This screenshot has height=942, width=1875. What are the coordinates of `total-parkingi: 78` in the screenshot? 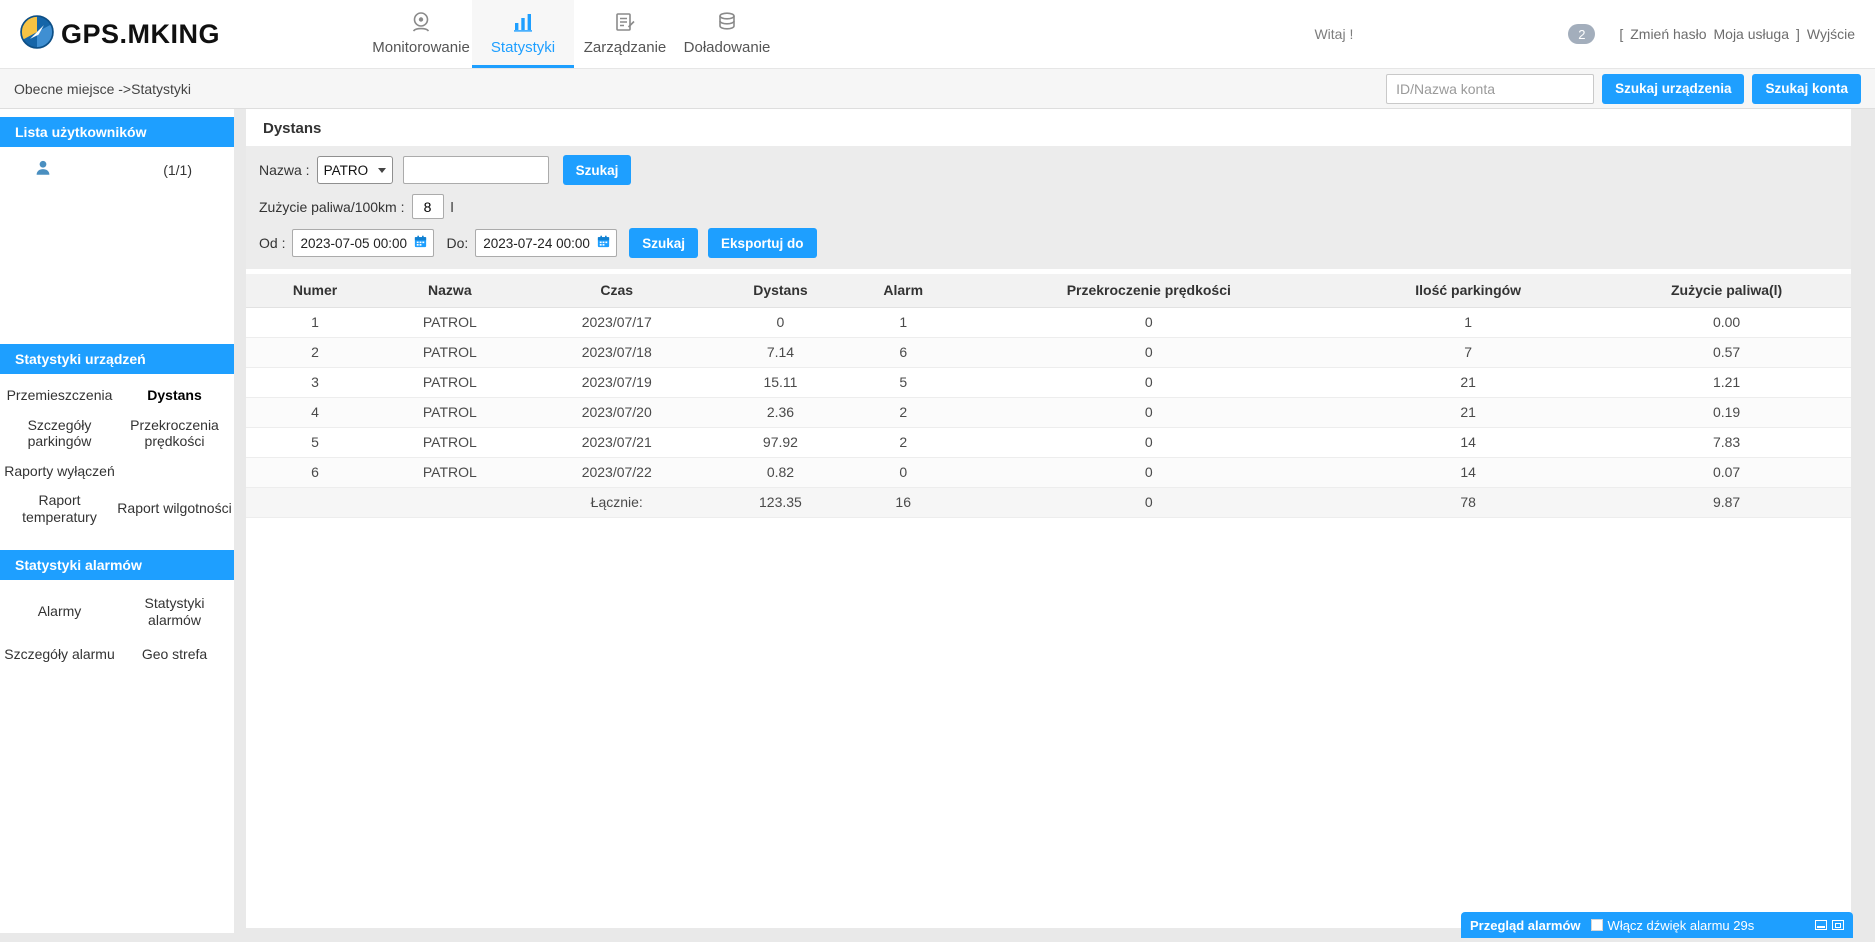 It's located at (1468, 502).